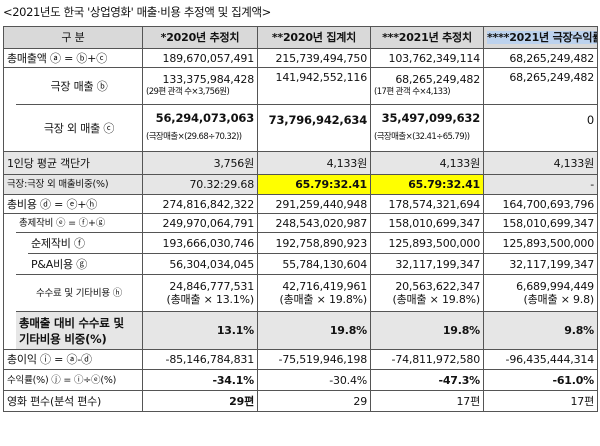 Image resolution: width=600 pixels, height=446 pixels. What do you see at coordinates (79, 128) in the screenshot?
I see `label-non-theater: 극장 외 매출 ⓒ` at bounding box center [79, 128].